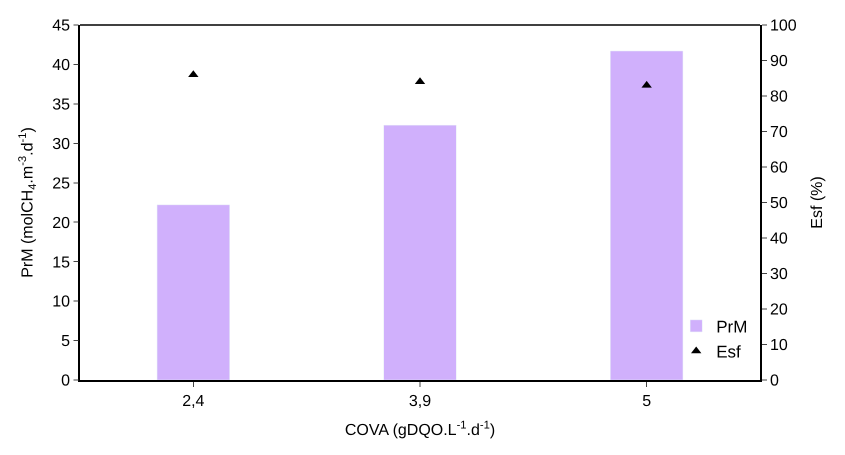 Image resolution: width=845 pixels, height=455 pixels. What do you see at coordinates (779, 275) in the screenshot?
I see `y2-tick-label: 30` at bounding box center [779, 275].